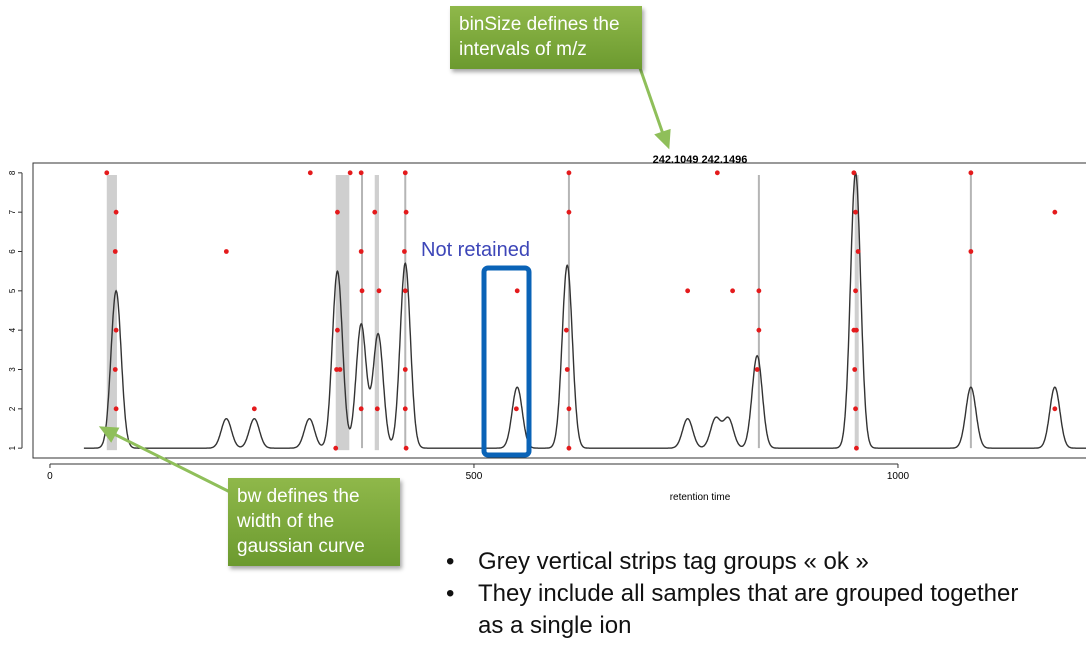 The width and height of the screenshot is (1086, 649). What do you see at coordinates (506, 361) in the screenshot?
I see `not-retained-highlight` at bounding box center [506, 361].